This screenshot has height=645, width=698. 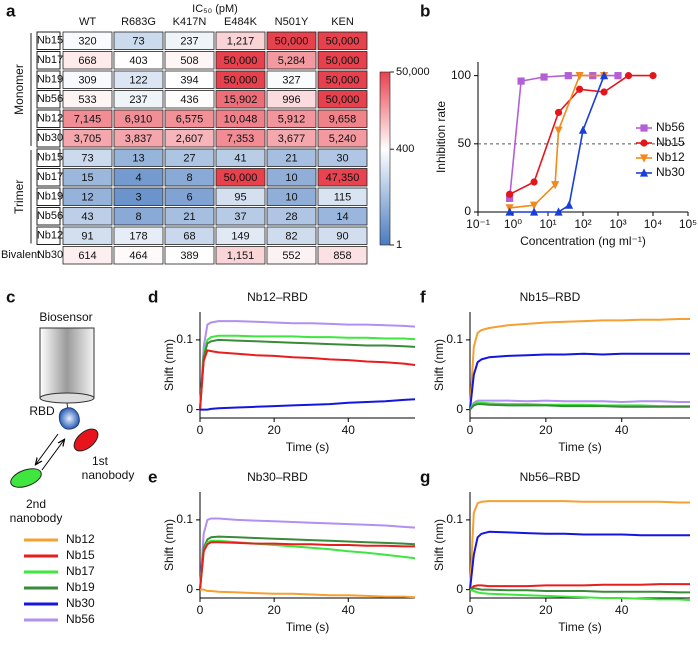 I want to click on y-tick-label: 0.1, so click(x=184, y=519).